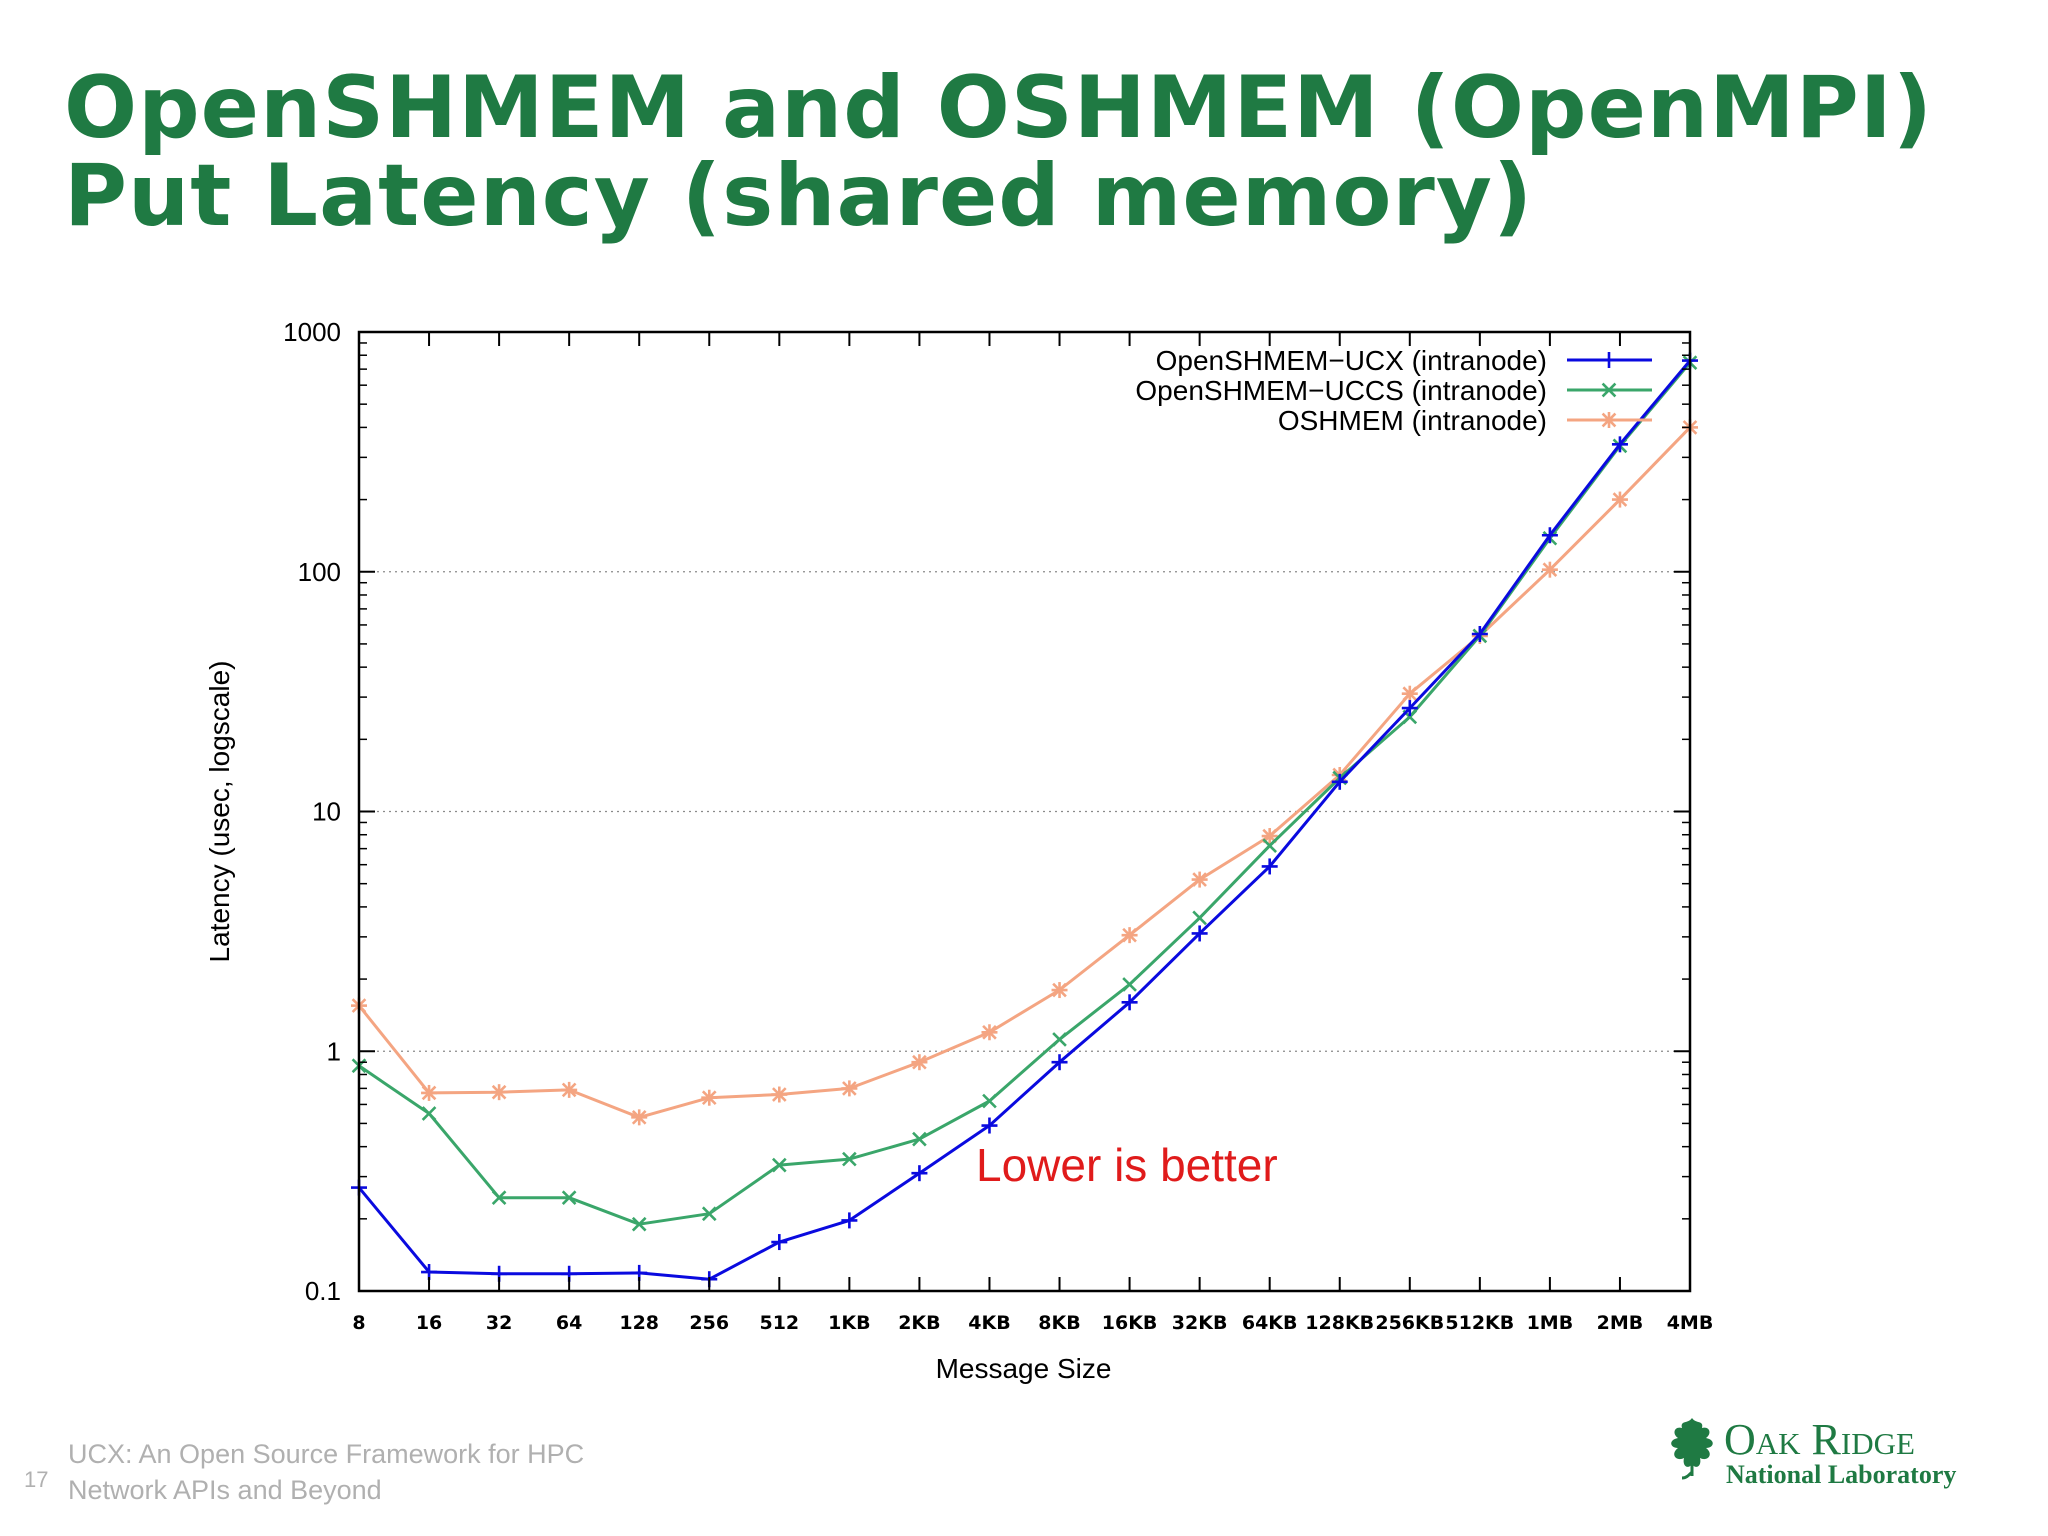 This screenshot has width=2048, height=1536. Describe the element at coordinates (1409, 1323) in the screenshot. I see `x-tick-label: 256KB` at that location.